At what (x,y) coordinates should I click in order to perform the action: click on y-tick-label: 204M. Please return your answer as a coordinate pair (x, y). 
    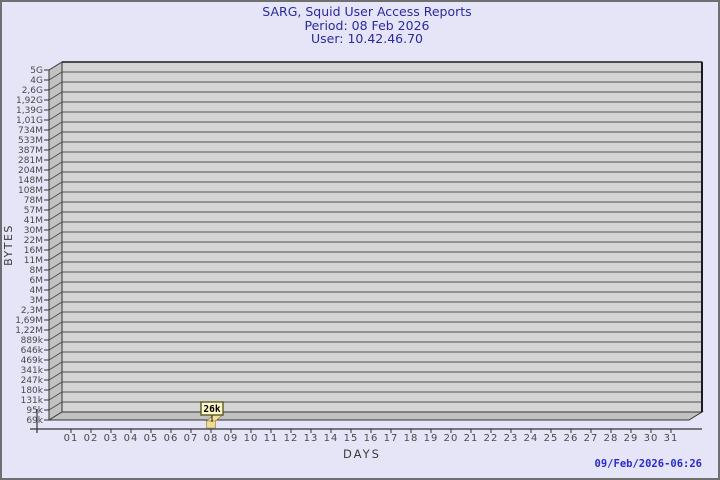
    Looking at the image, I should click on (30, 171).